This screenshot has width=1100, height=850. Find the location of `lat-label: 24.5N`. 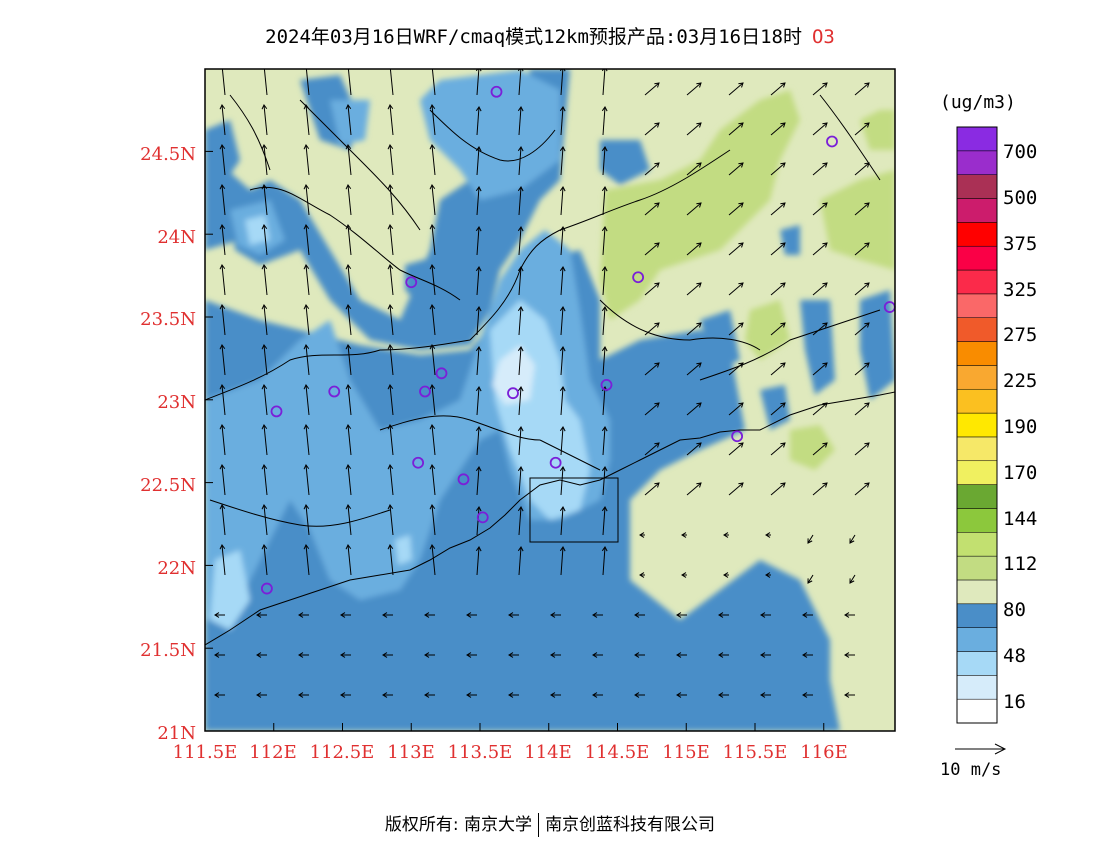

lat-label: 24.5N is located at coordinates (168, 154).